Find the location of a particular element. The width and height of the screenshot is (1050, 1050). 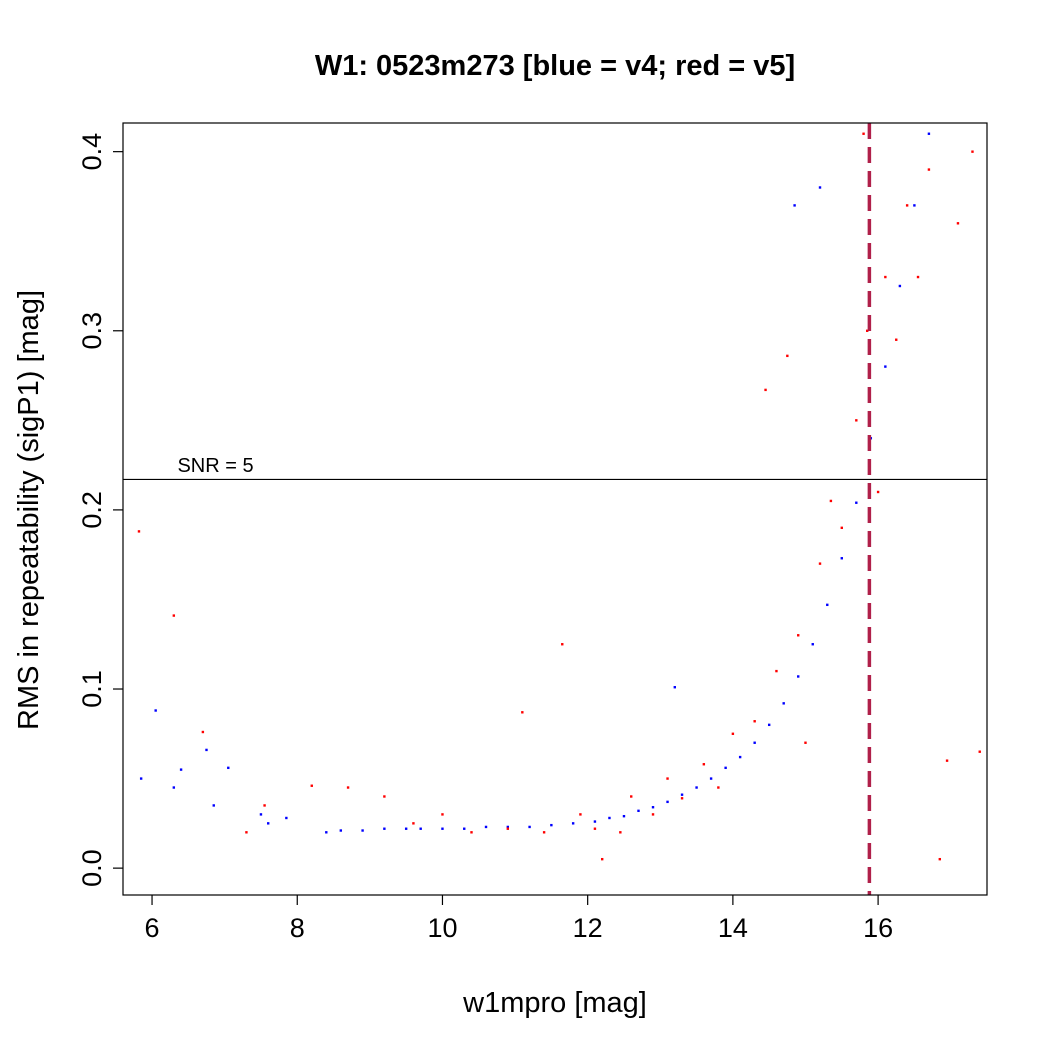

y-tick-label: 0.0 is located at coordinates (92, 868).